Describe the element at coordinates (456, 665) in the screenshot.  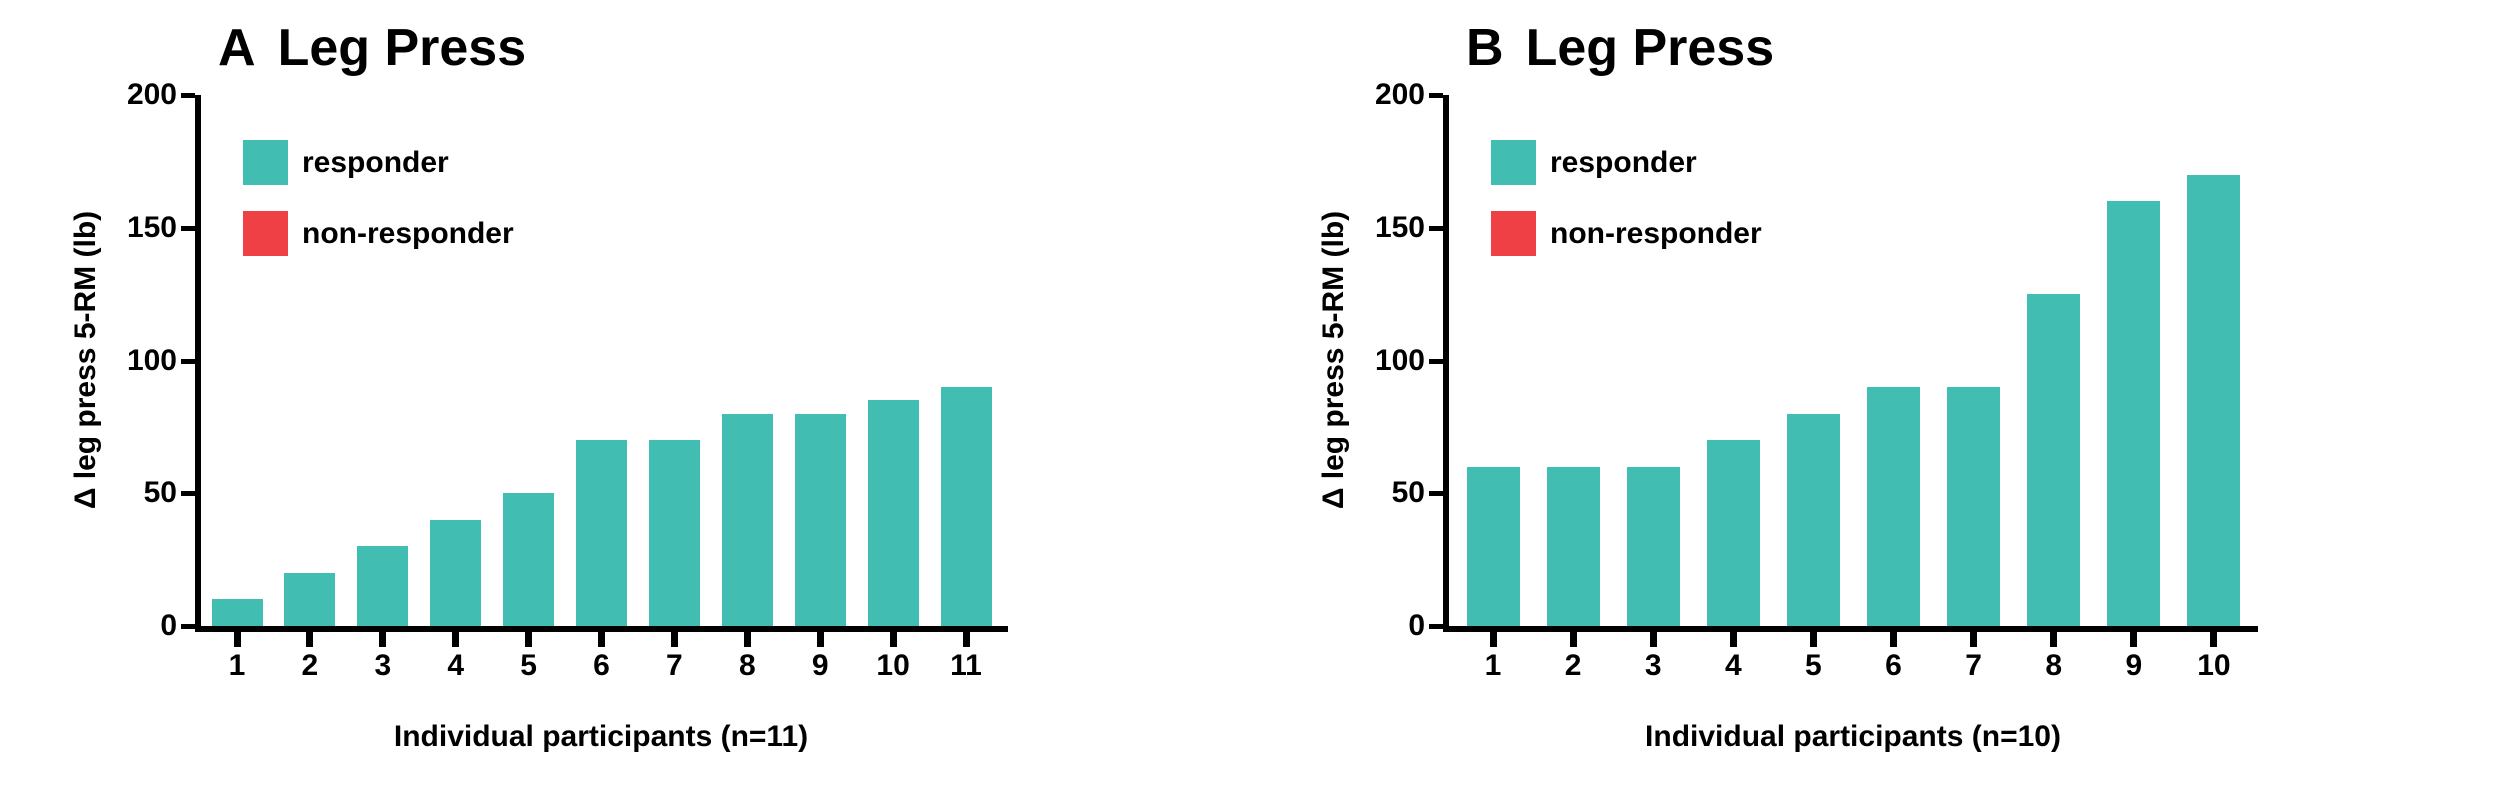
I see `x-tick-label: 4` at that location.